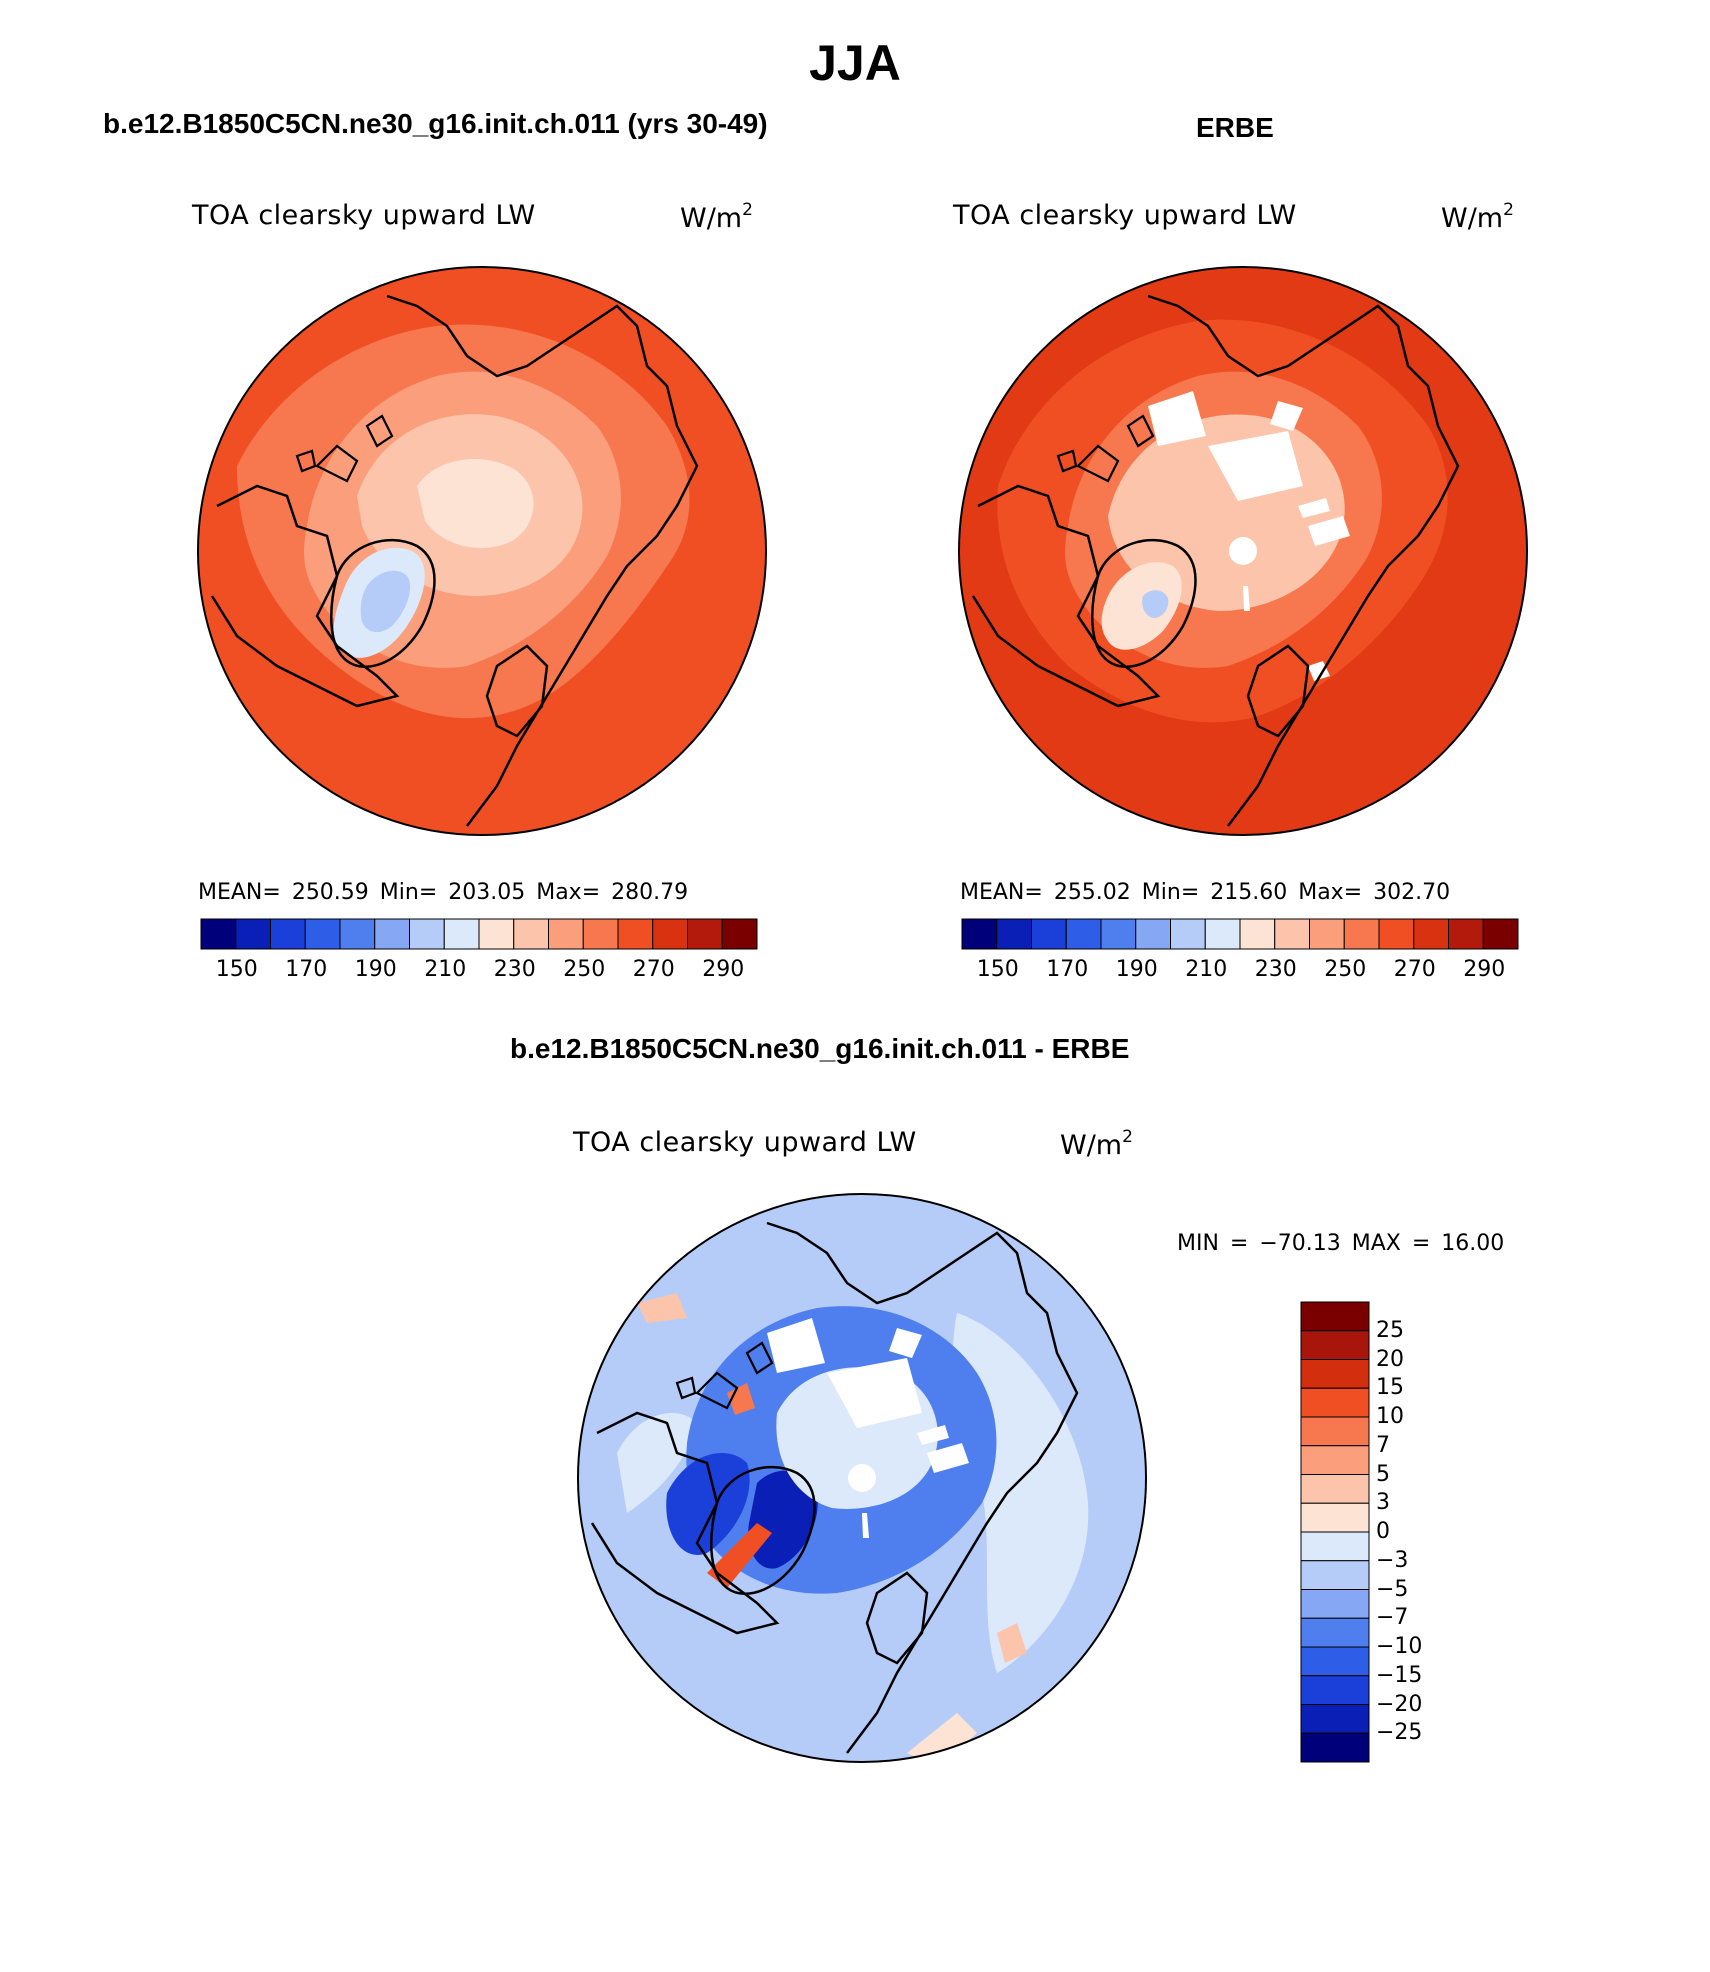 Image resolution: width=1710 pixels, height=1972 pixels. I want to click on map-diff-coastline-eurasia, so click(922, 1487).